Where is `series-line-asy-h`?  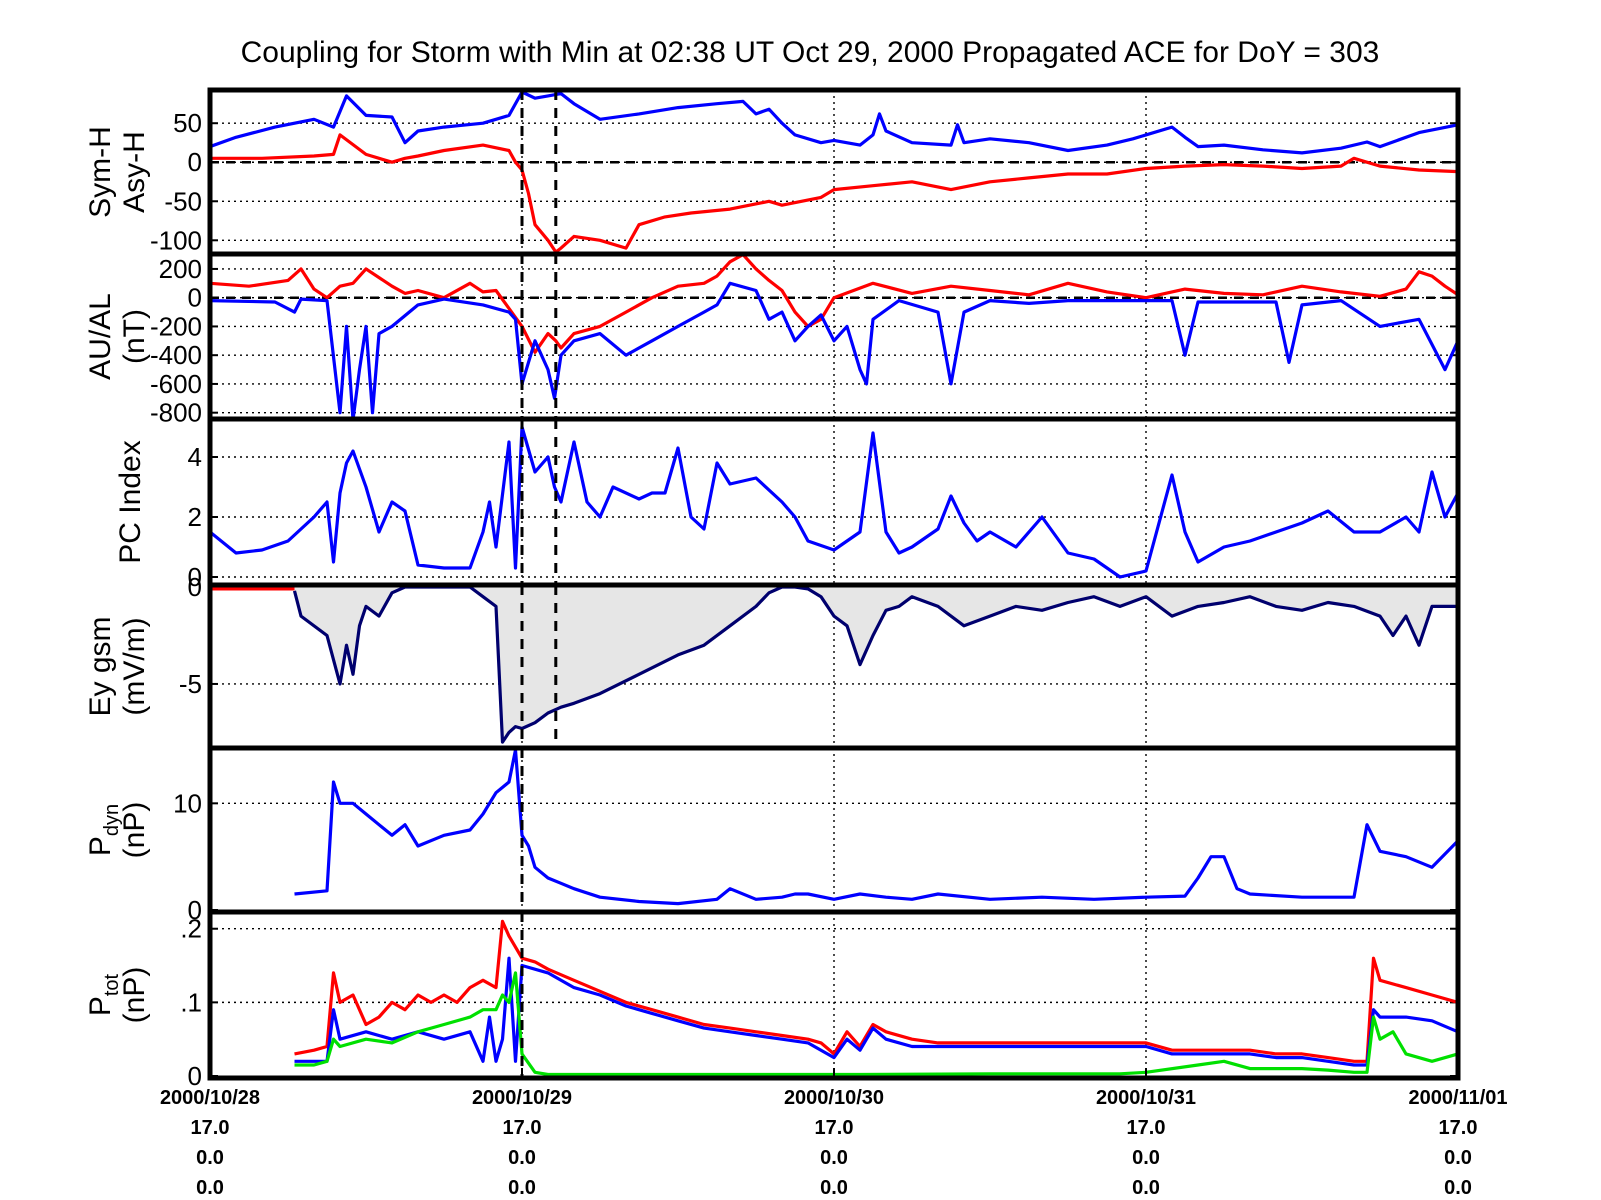 series-line-asy-h is located at coordinates (834, 122).